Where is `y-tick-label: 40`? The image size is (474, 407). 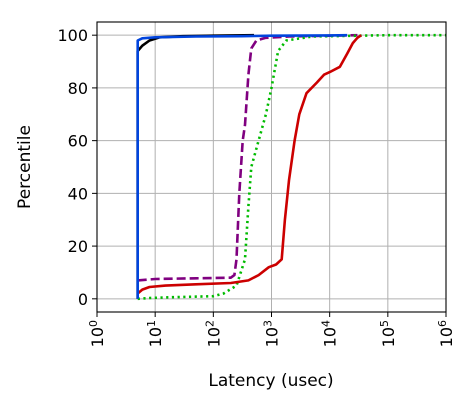
y-tick-label: 40 is located at coordinates (78, 193).